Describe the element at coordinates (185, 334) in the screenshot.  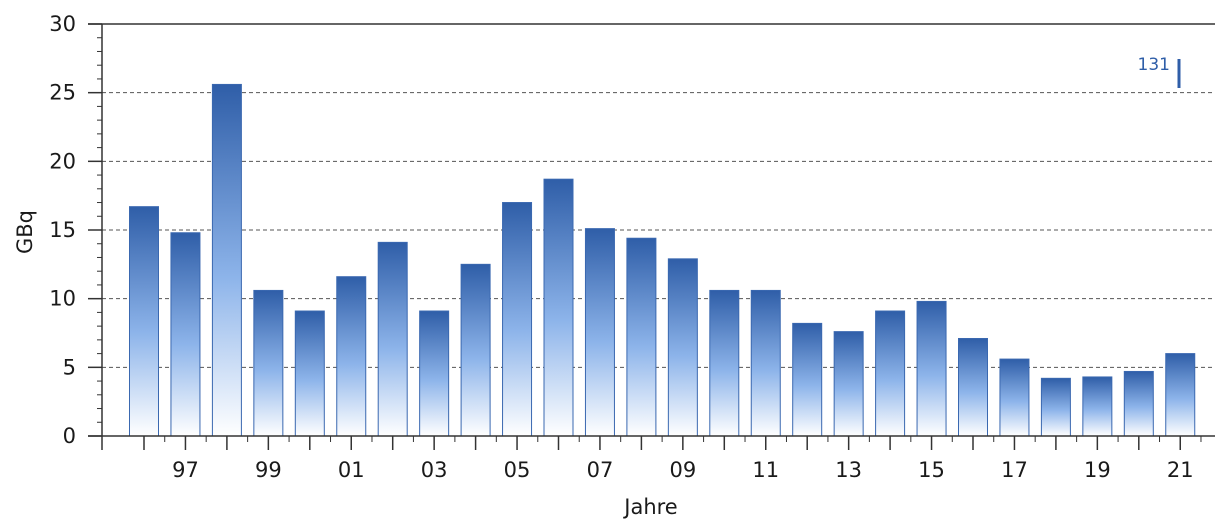
I see `bar-1997` at that location.